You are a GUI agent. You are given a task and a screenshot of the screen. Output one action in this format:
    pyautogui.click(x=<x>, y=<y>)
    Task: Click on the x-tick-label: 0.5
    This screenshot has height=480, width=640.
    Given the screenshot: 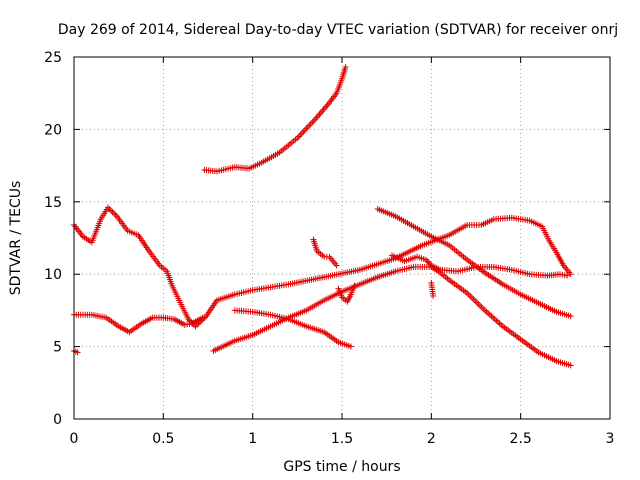 What is the action you would take?
    pyautogui.click(x=163, y=439)
    